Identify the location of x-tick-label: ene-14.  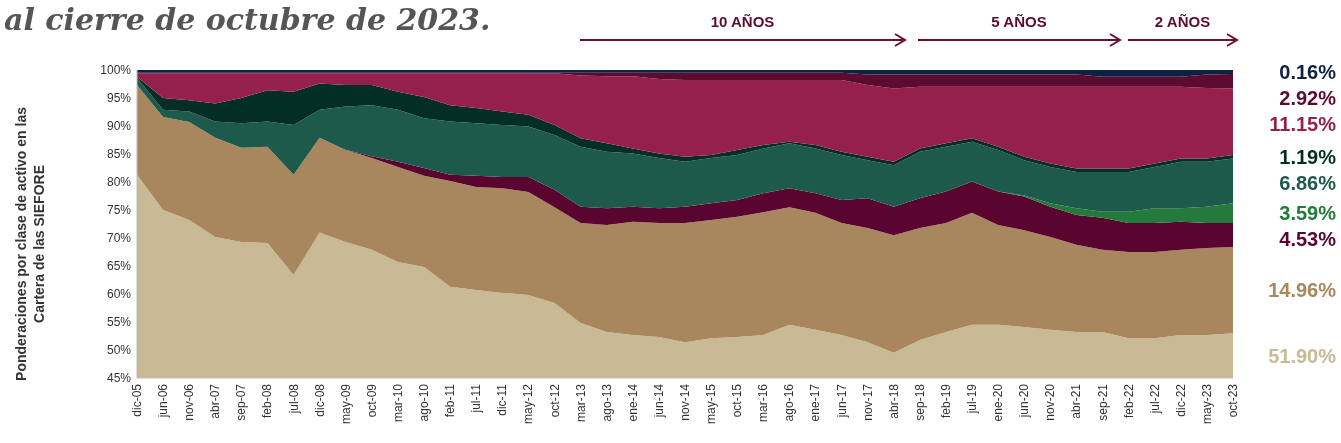
(632, 402).